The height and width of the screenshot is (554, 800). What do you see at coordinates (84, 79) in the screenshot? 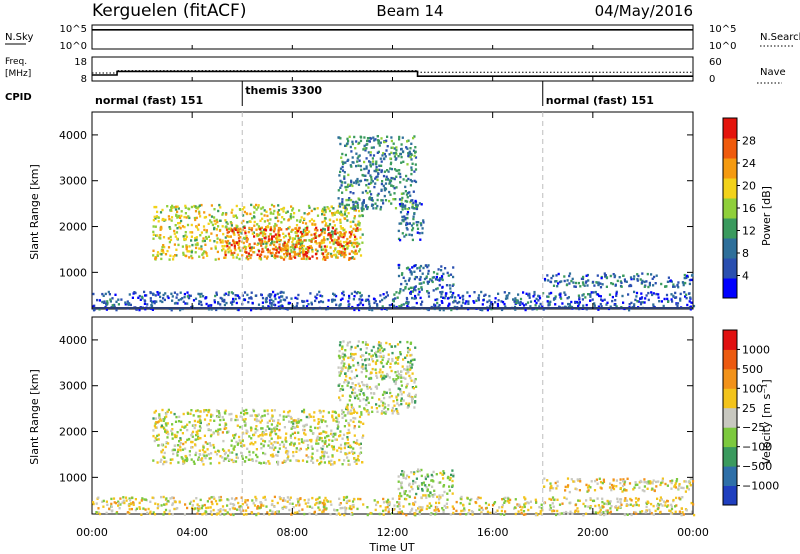
I see `freq-left-tick-bottom: 8` at bounding box center [84, 79].